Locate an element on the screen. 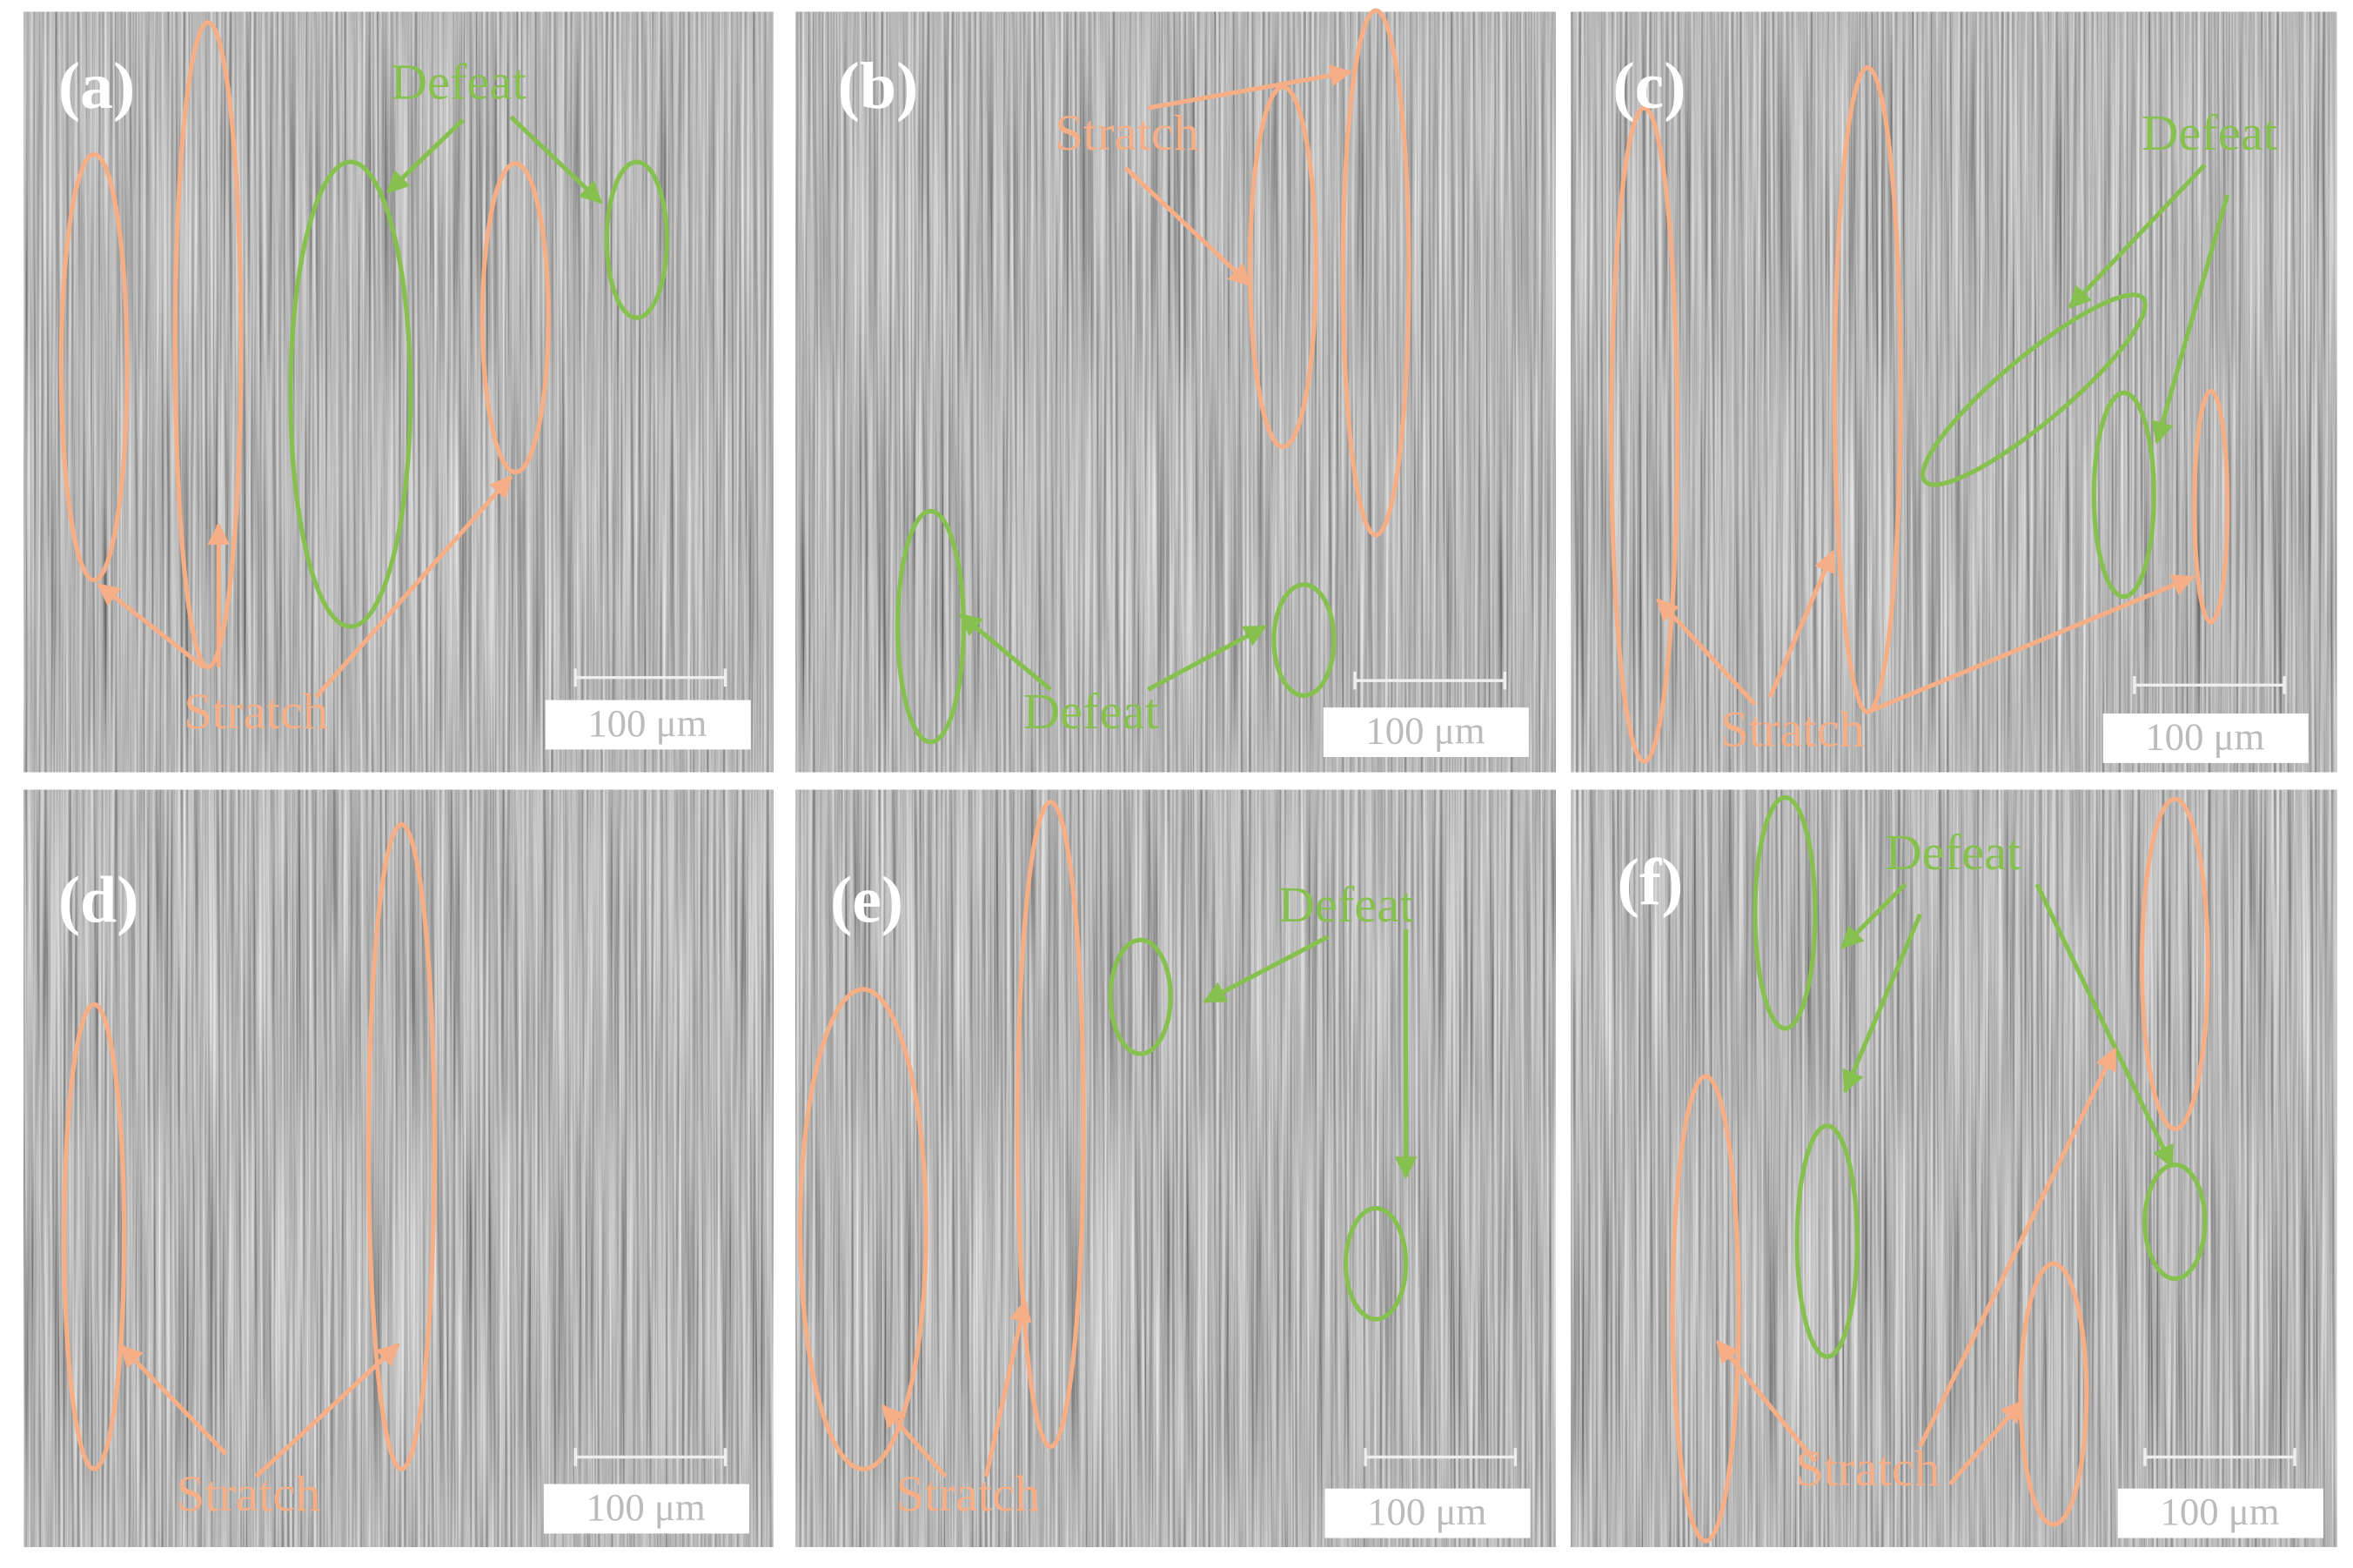  panel-label: (c) is located at coordinates (1649, 86).